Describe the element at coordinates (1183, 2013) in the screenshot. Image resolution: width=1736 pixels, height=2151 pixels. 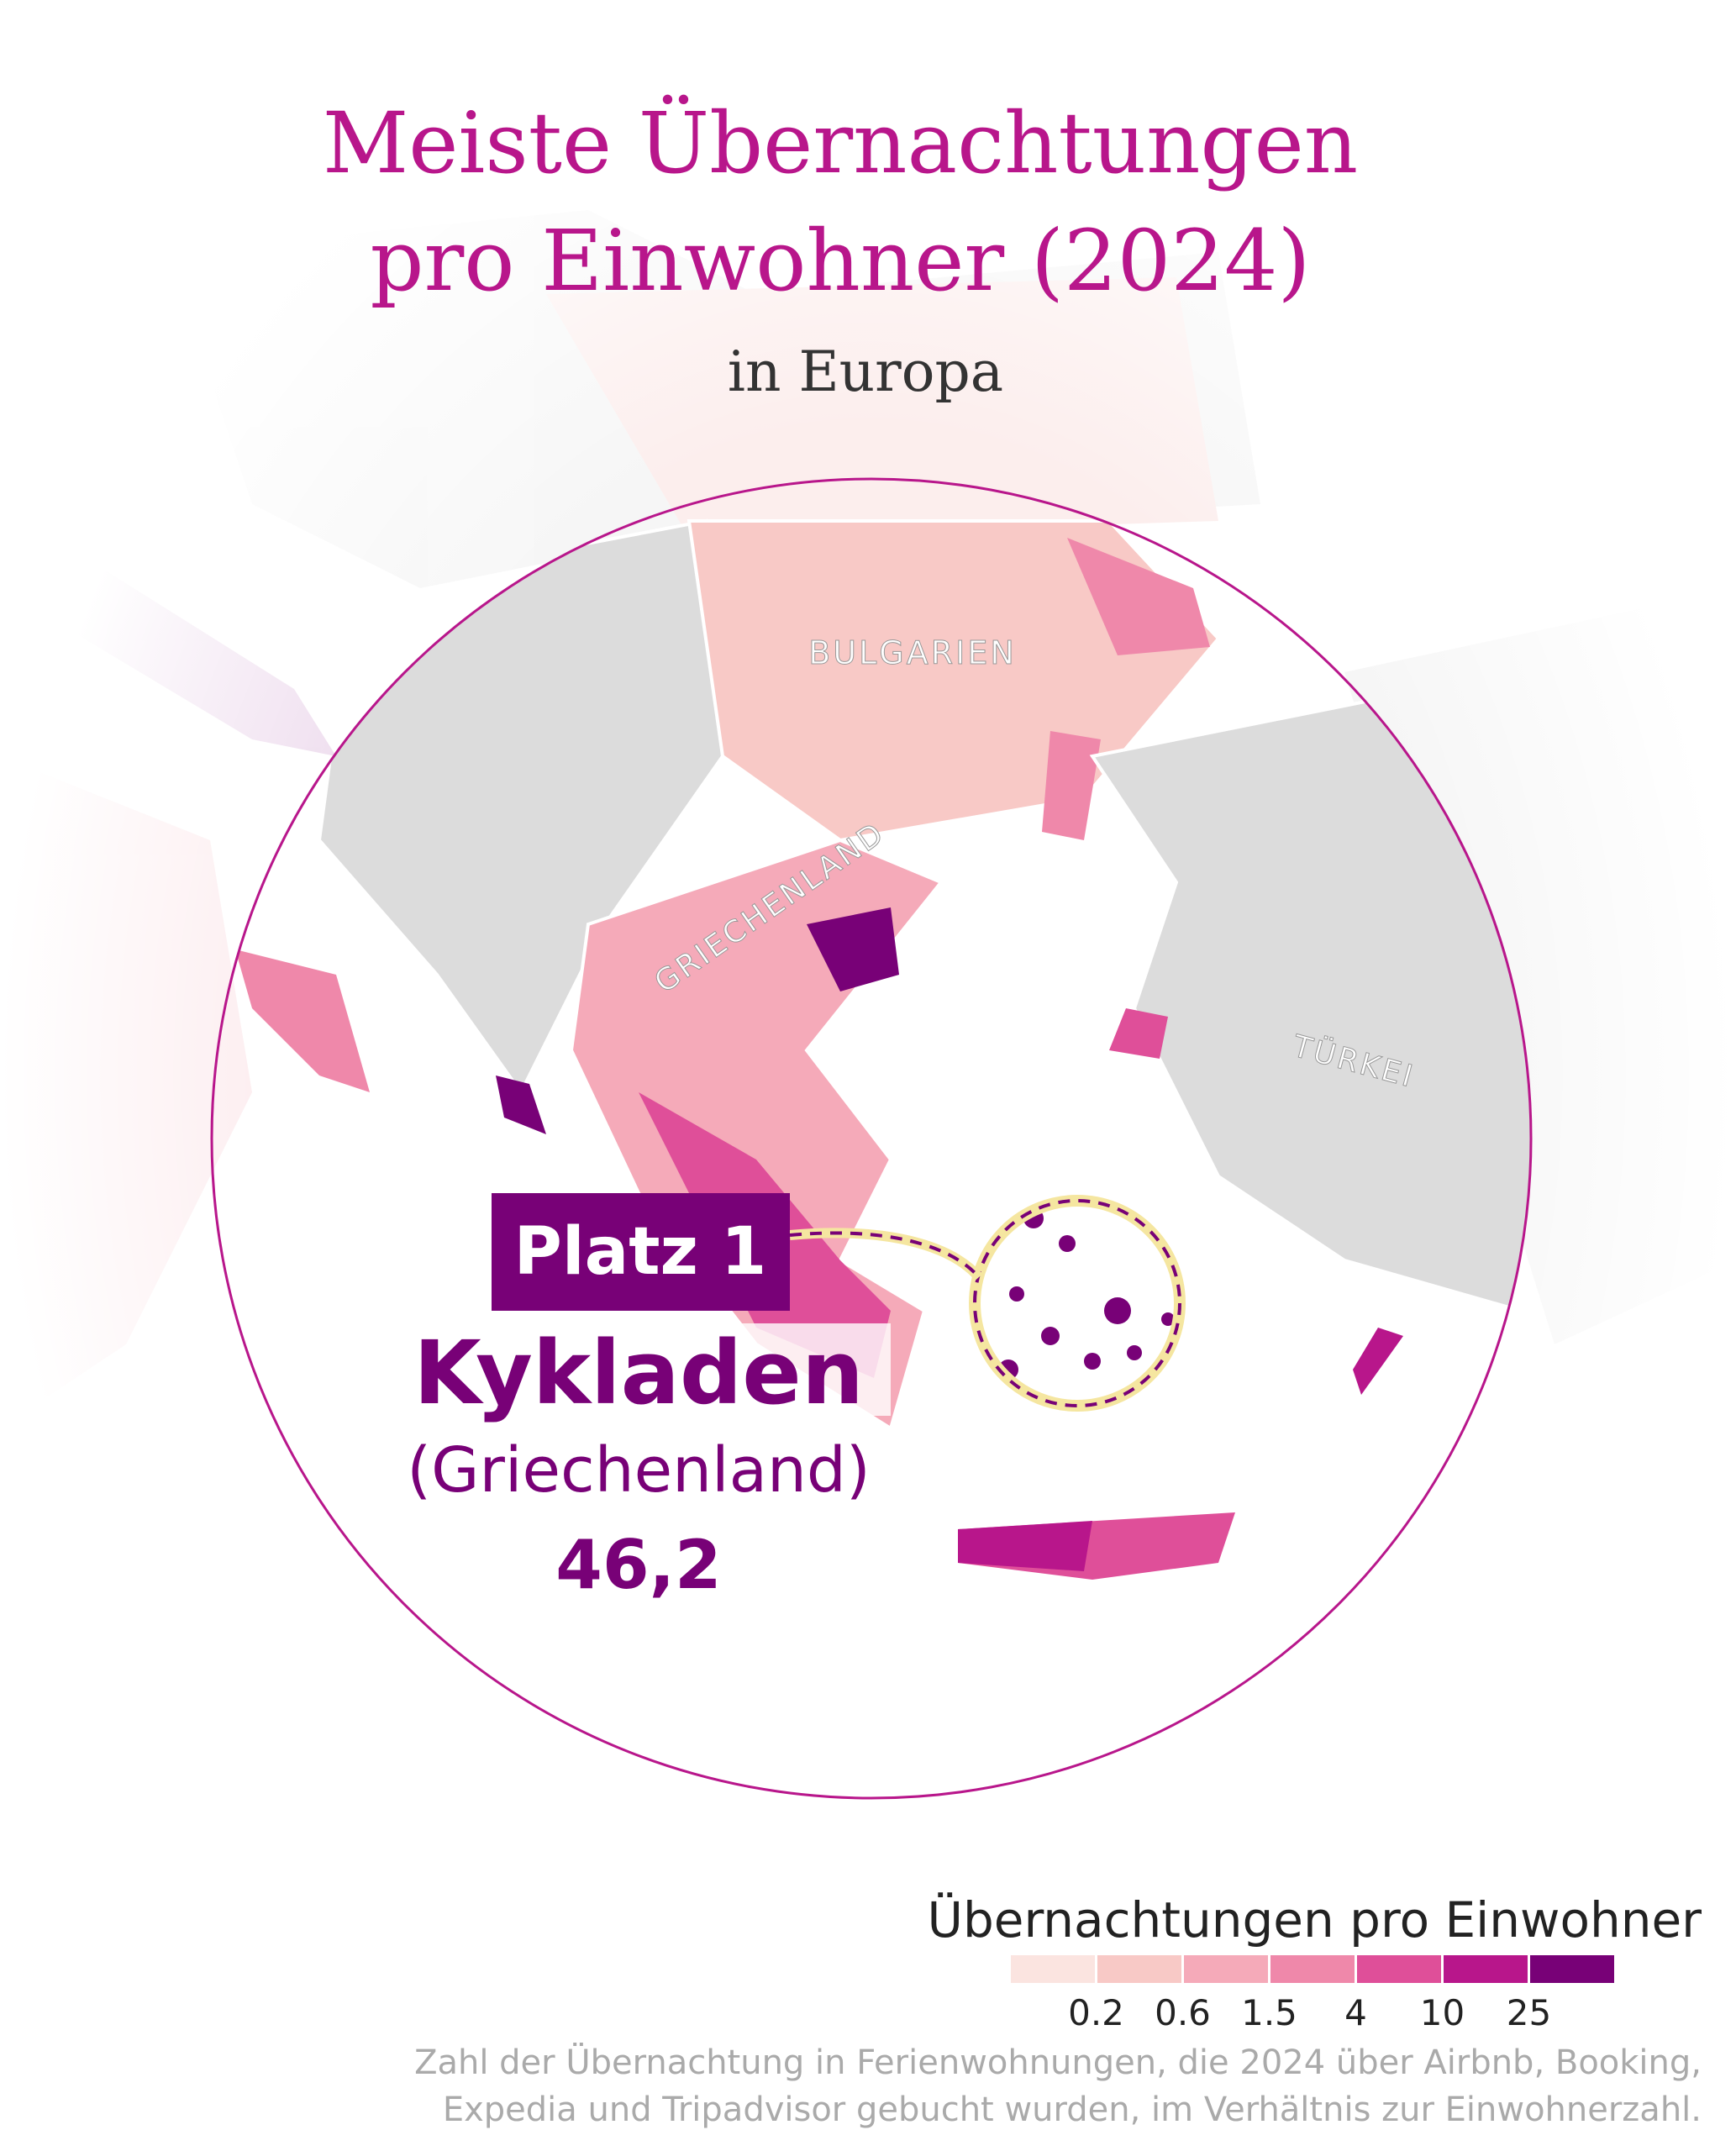
I see `legend-tick-label: 0.6` at that location.